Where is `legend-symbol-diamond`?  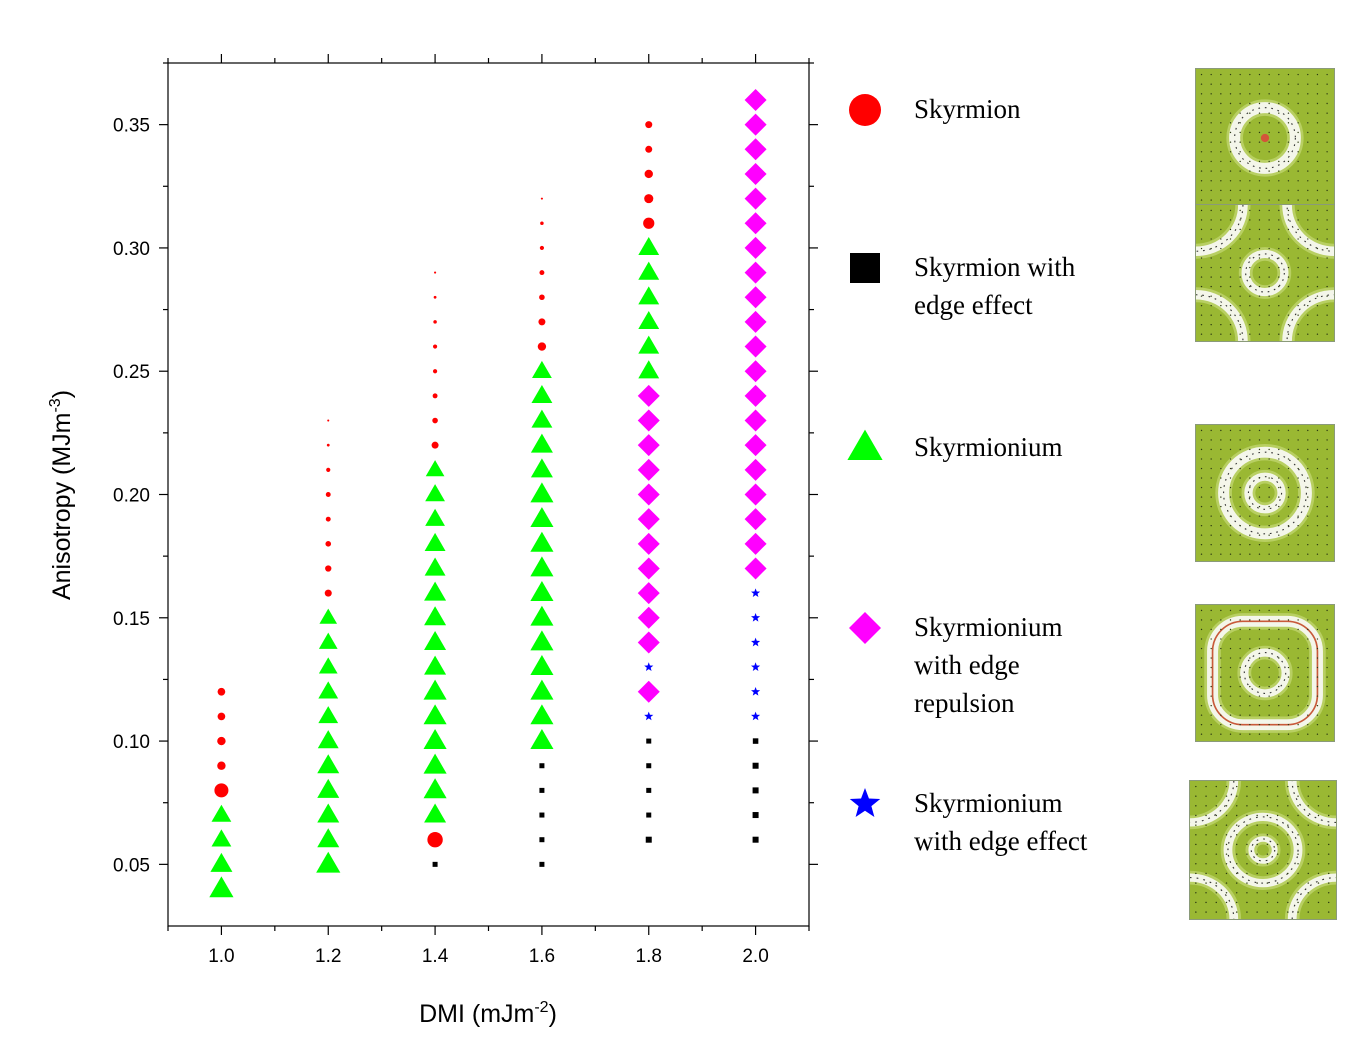
legend-symbol-diamond is located at coordinates (865, 628).